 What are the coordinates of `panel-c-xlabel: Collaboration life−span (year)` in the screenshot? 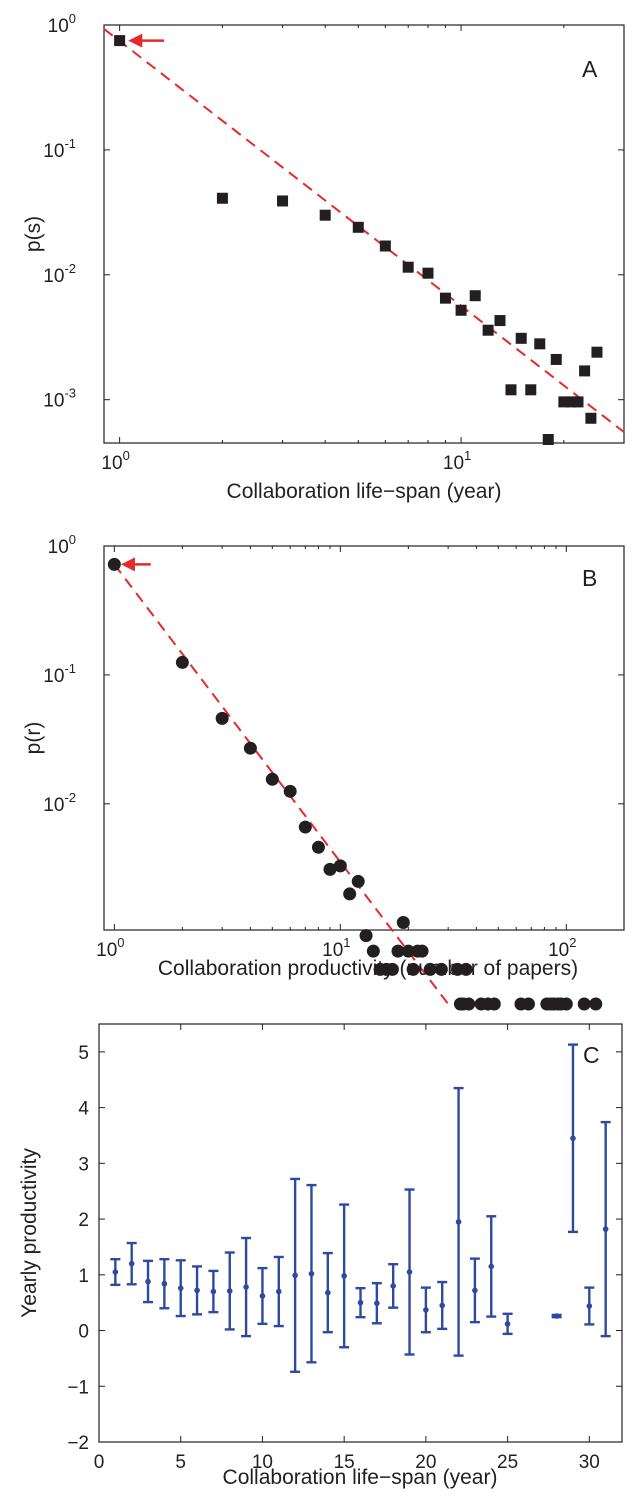 It's located at (360, 1477).